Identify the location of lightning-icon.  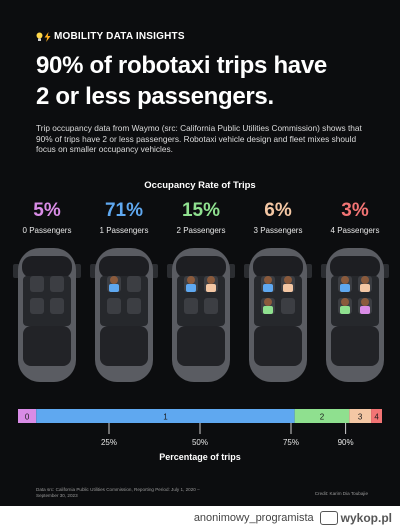
(47, 36).